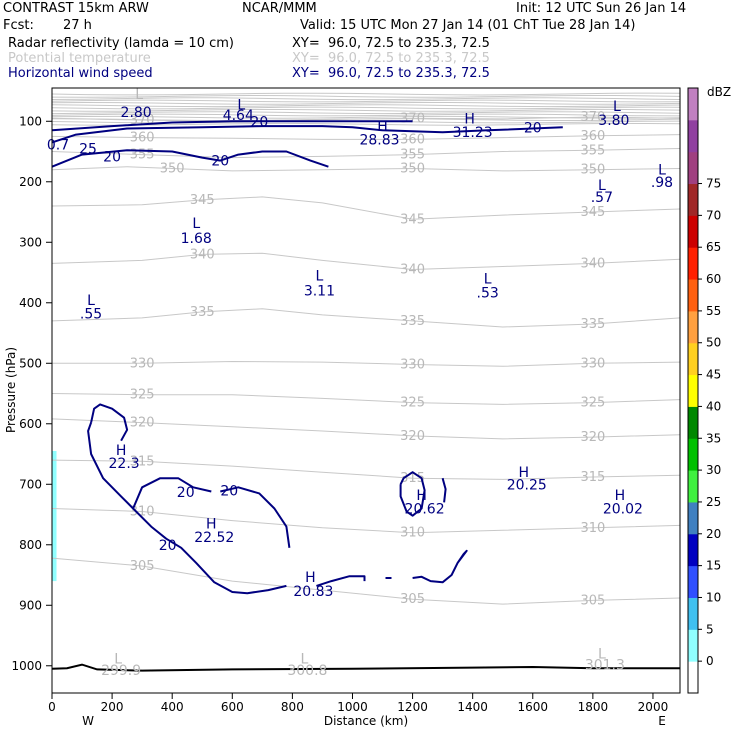  Describe the element at coordinates (214, 538) in the screenshot. I see `contour-annotation: 22.52` at that location.